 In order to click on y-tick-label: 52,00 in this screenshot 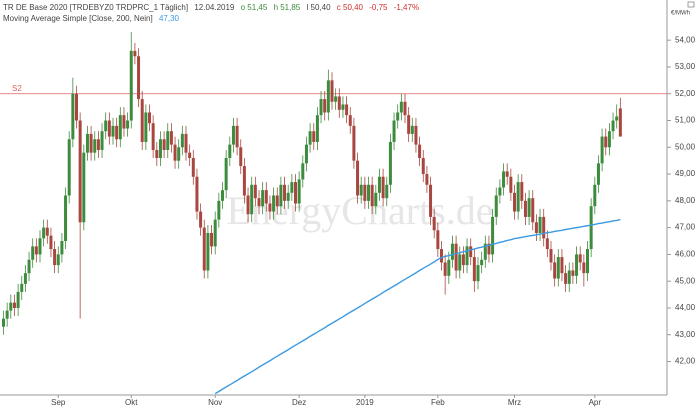, I will do `click(685, 93)`.